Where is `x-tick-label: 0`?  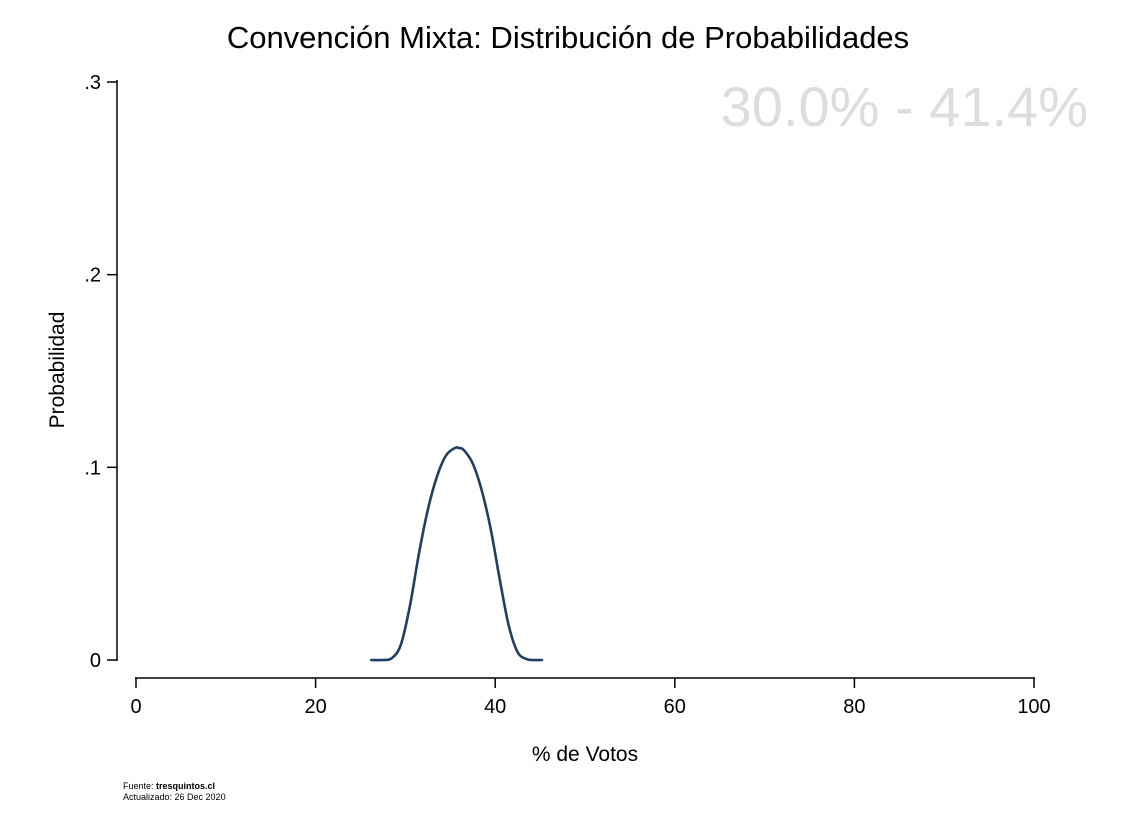 x-tick-label: 0 is located at coordinates (135, 707).